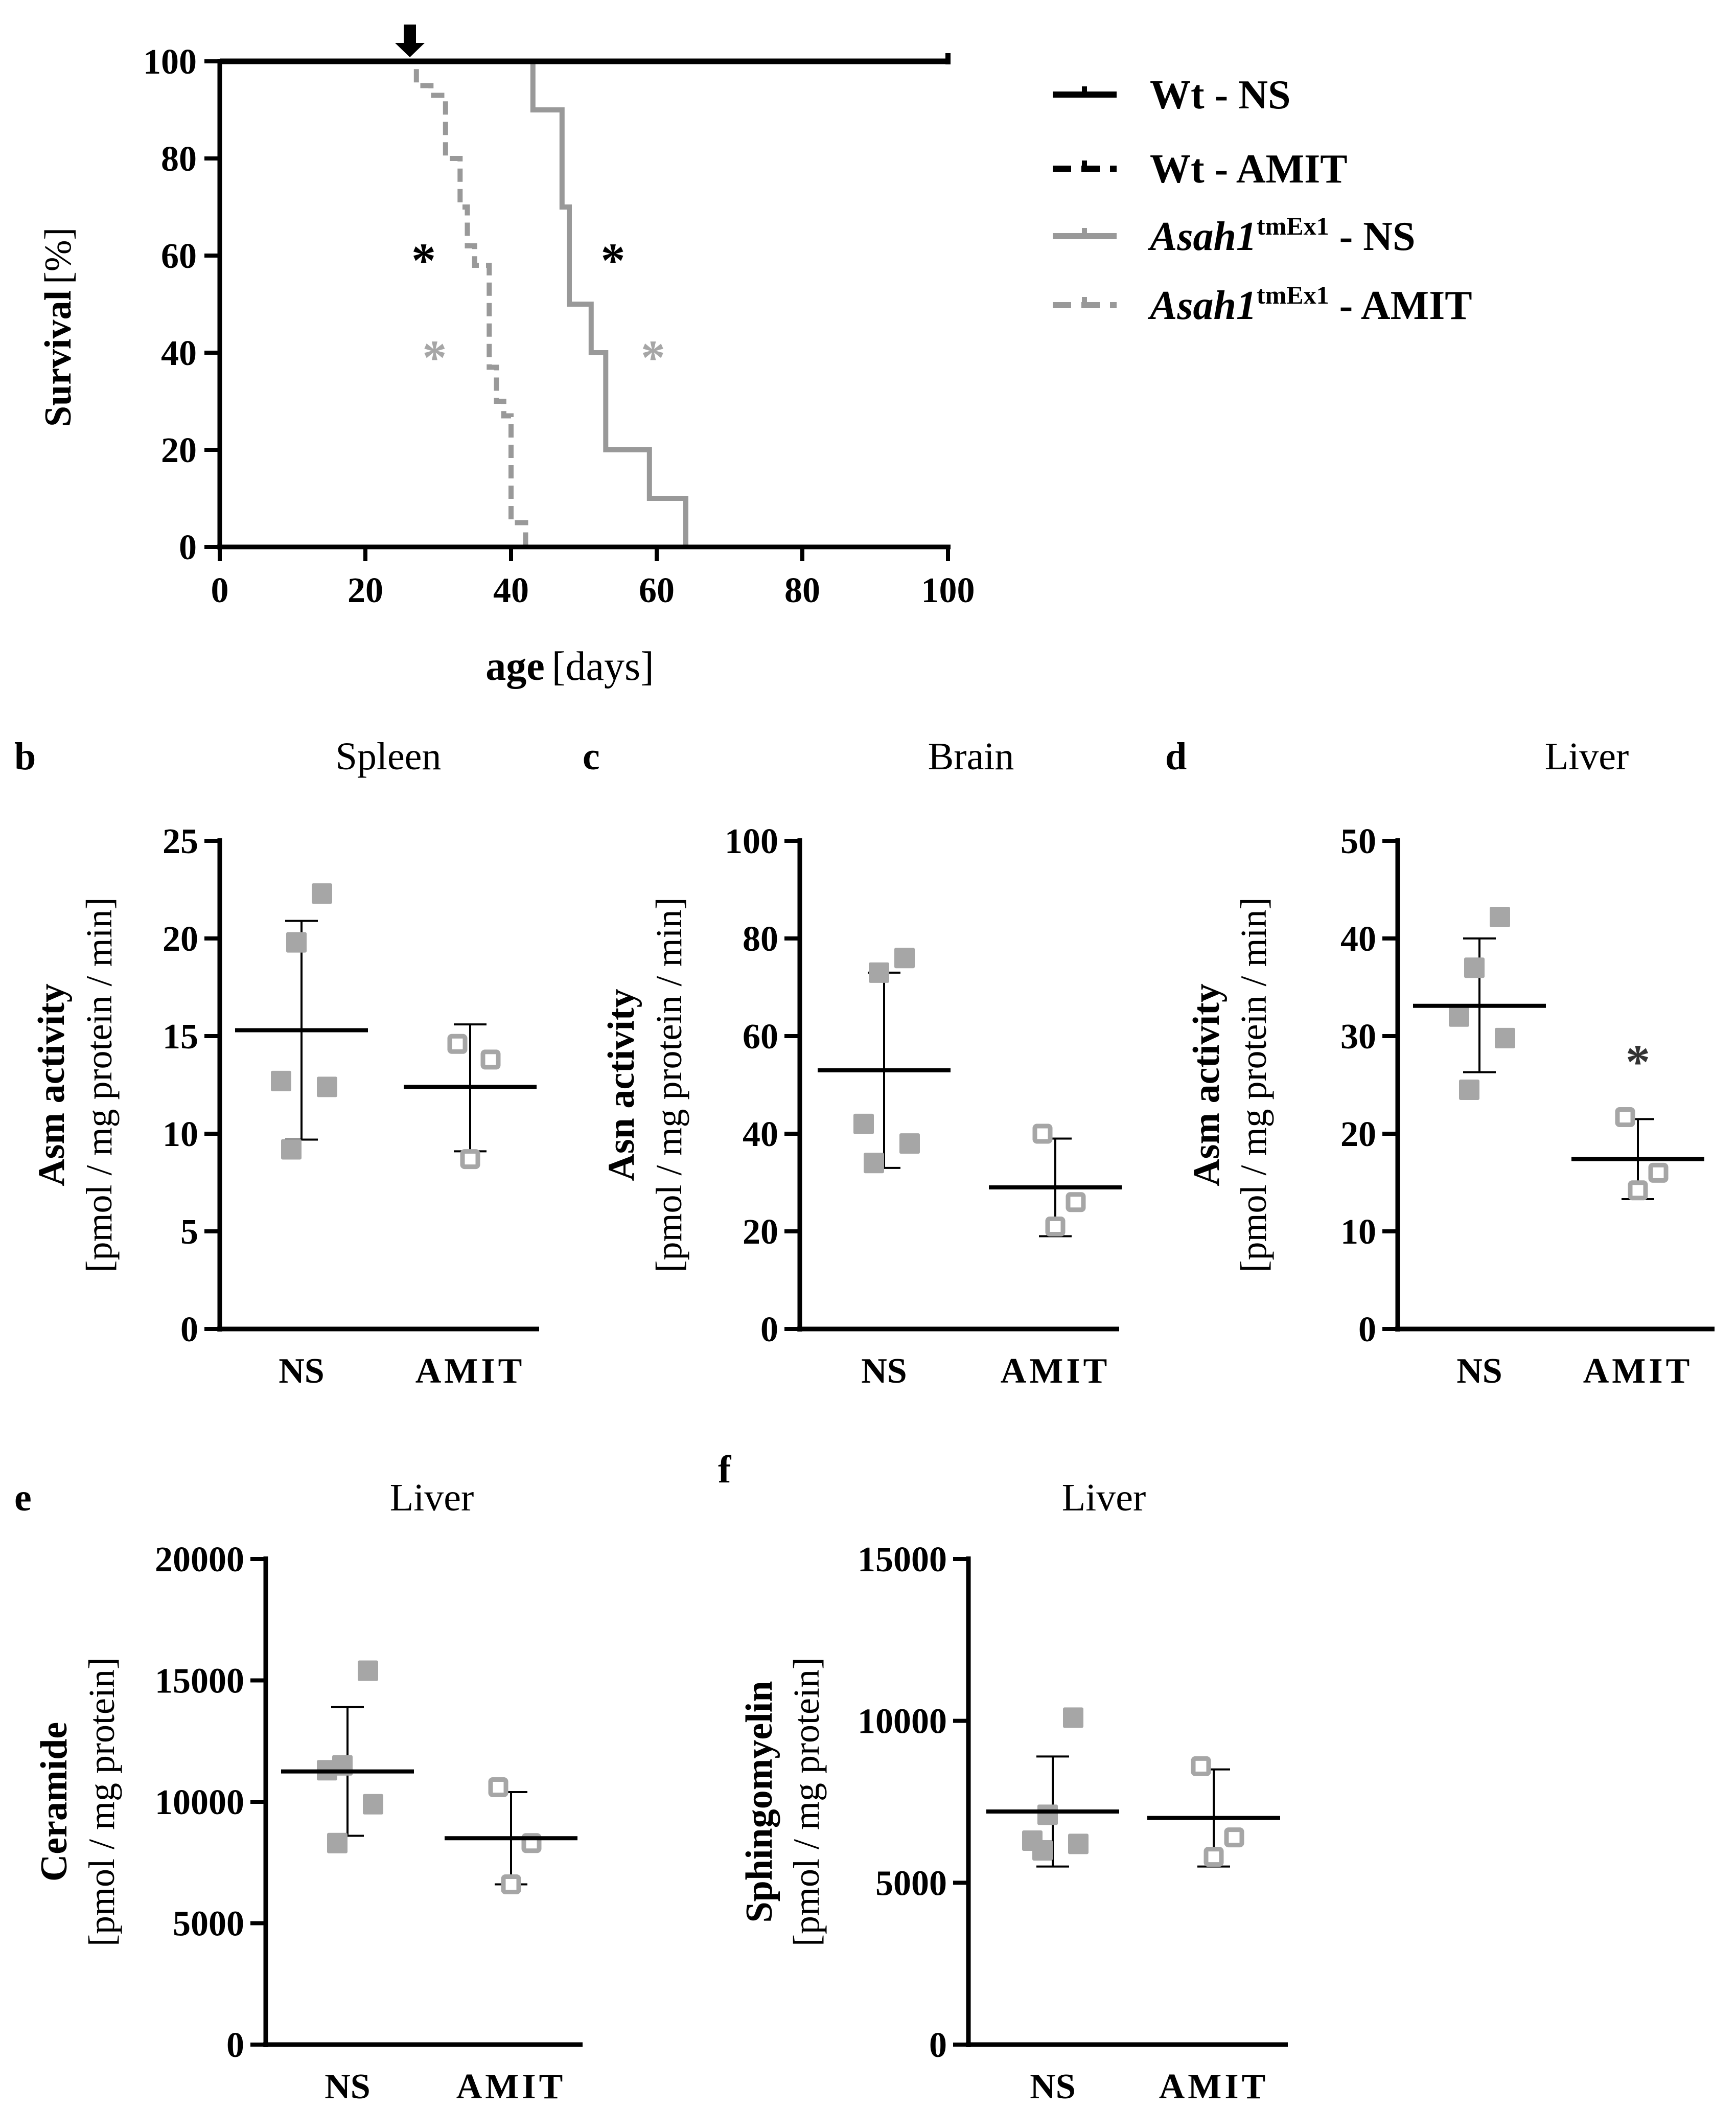 The width and height of the screenshot is (1736, 2109). I want to click on survival-x-tick-label: 40, so click(511, 590).